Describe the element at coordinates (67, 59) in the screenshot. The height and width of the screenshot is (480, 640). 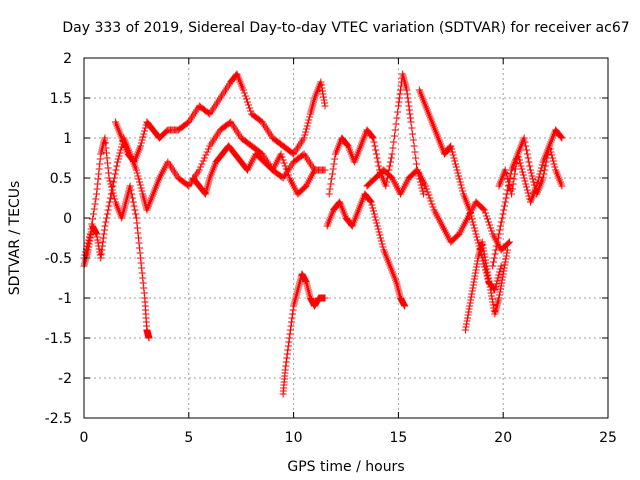
I see `y-tick-label: 2` at that location.